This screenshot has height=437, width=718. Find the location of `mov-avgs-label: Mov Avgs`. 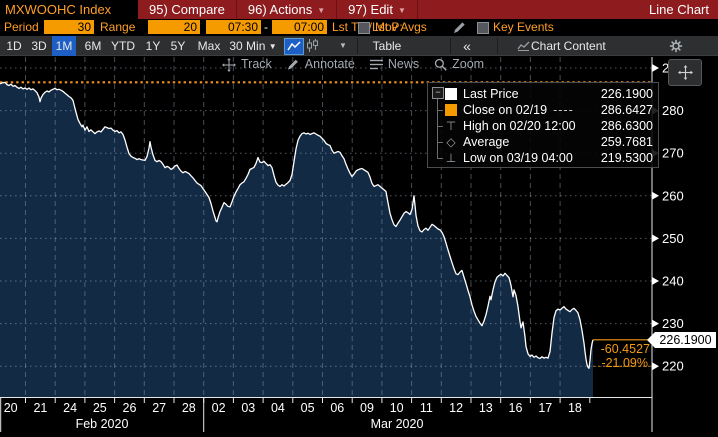

mov-avgs-label: Mov Avgs is located at coordinates (401, 27).